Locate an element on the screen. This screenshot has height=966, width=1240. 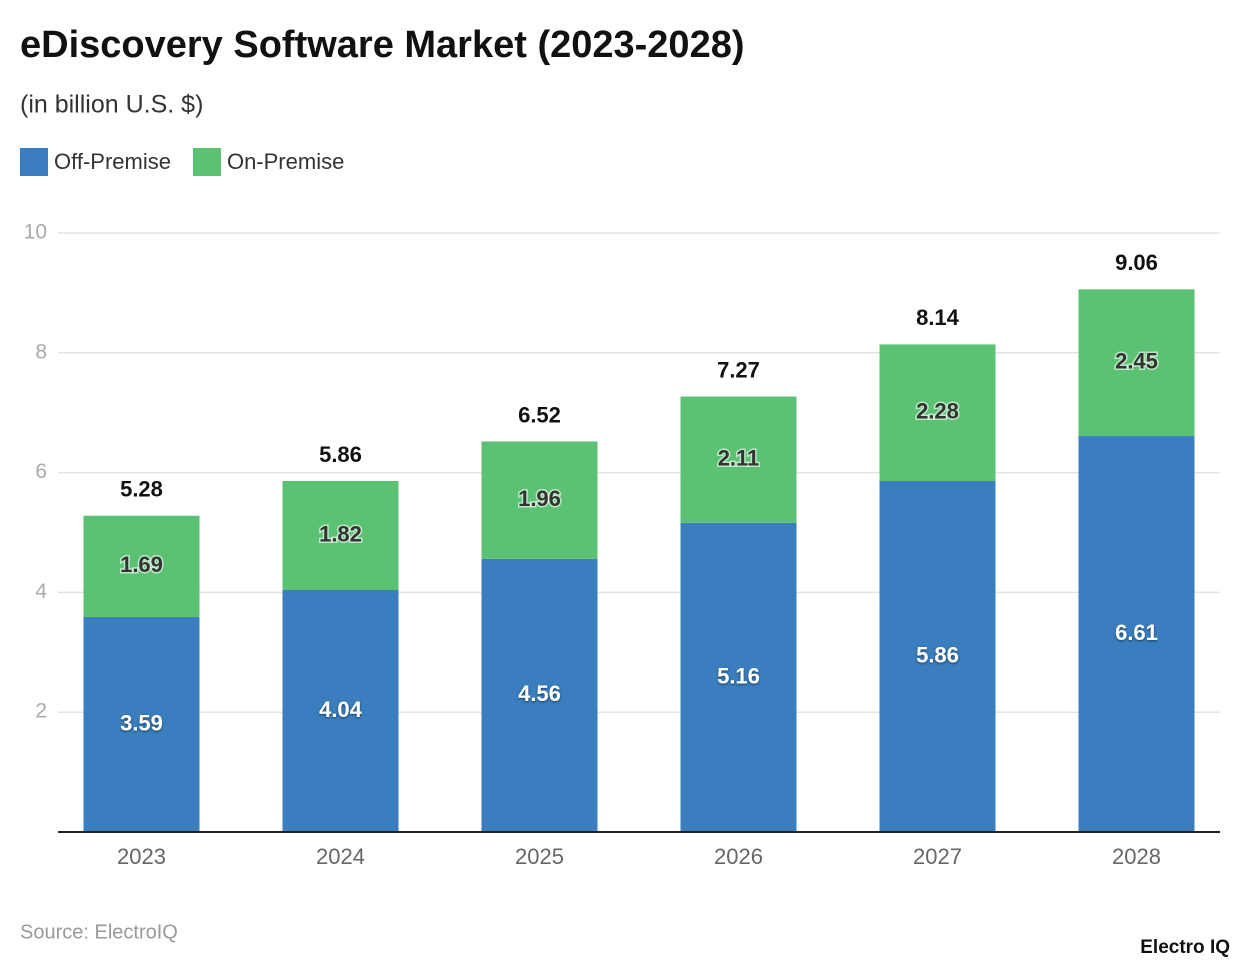
value-label: 1.96 is located at coordinates (539, 498).